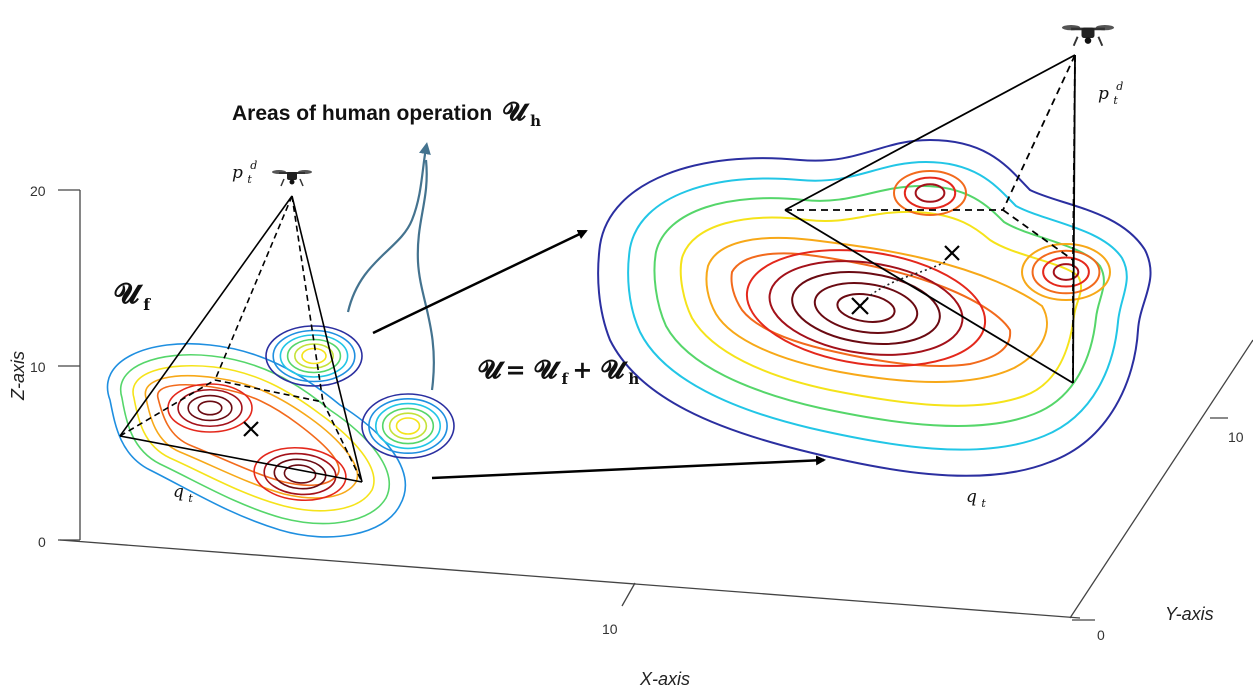  I want to click on drone-position-left-label: p t d, so click(244, 173).